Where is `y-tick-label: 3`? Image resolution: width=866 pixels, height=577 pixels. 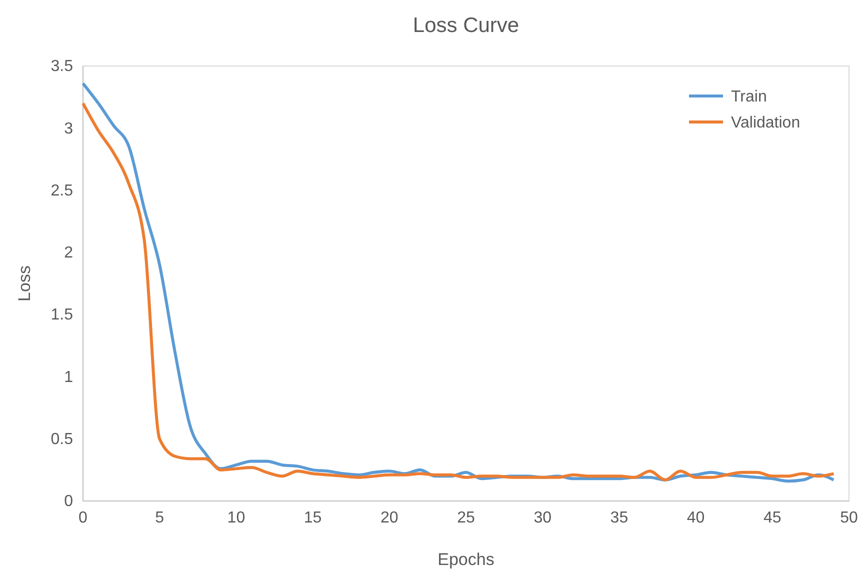
y-tick-label: 3 is located at coordinates (69, 129).